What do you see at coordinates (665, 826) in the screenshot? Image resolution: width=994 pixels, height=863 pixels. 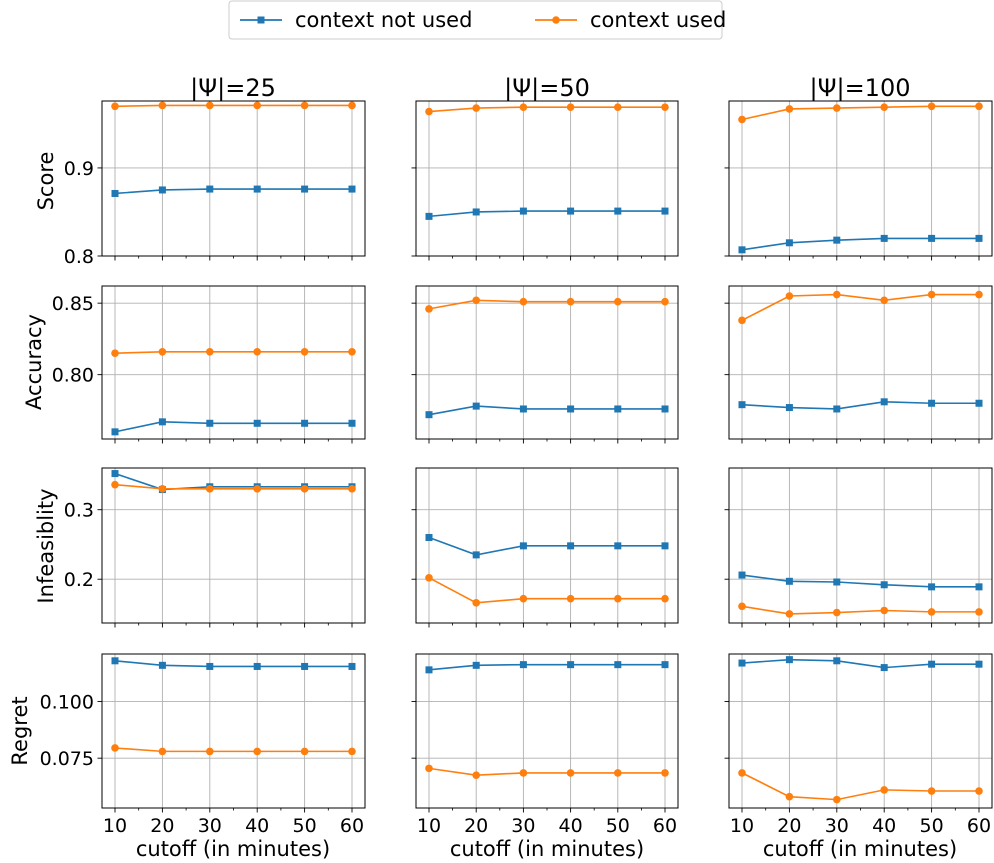 I see `tick-label-x: 60` at bounding box center [665, 826].